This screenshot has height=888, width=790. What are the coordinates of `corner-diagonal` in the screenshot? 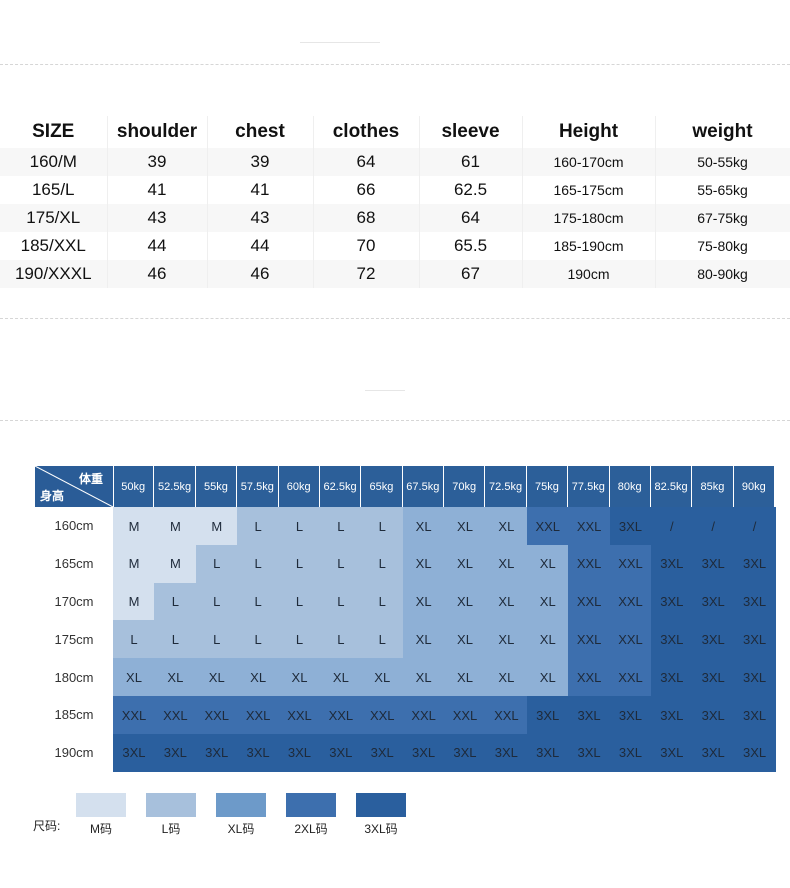 It's located at (74, 486).